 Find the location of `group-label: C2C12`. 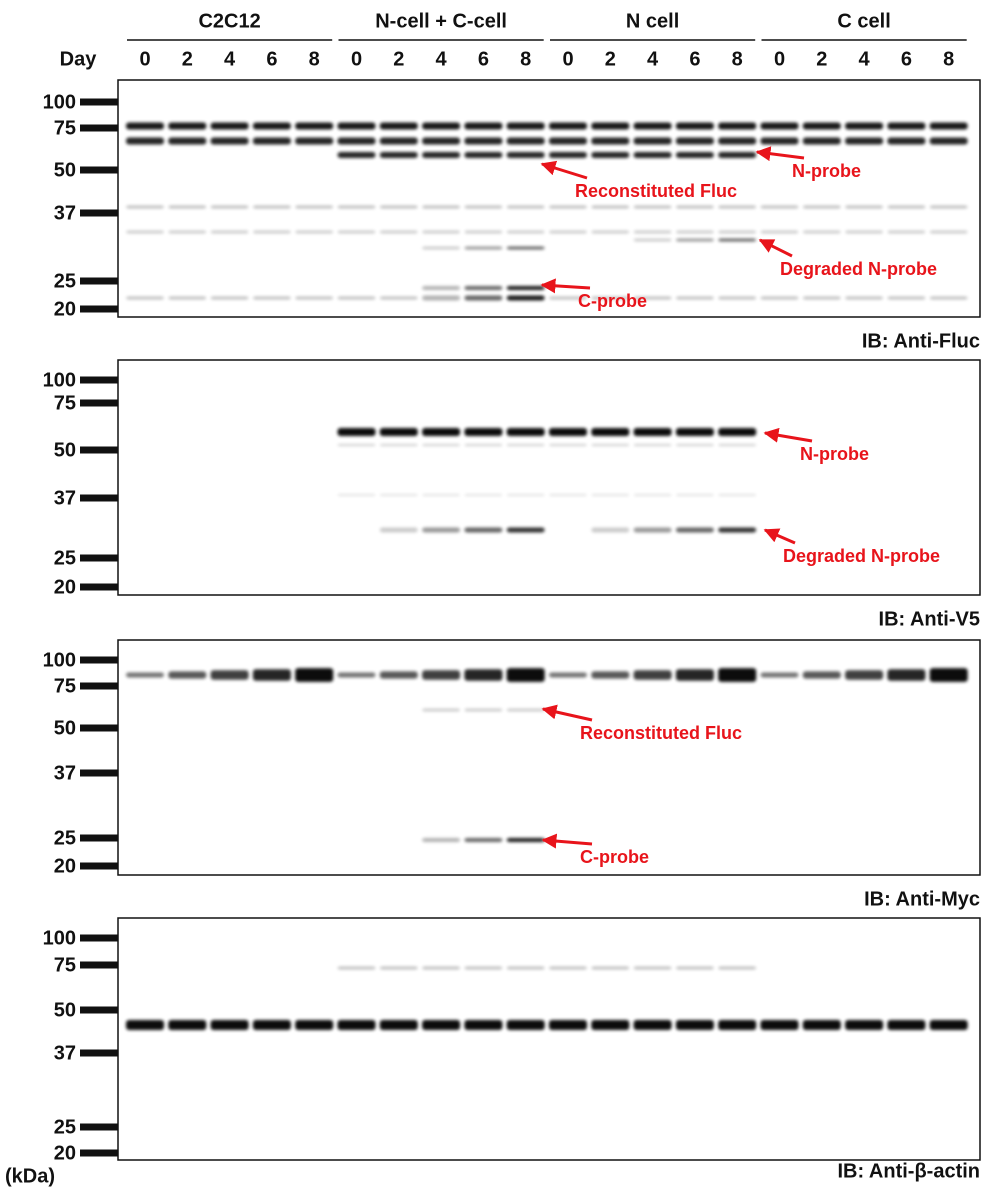

group-label: C2C12 is located at coordinates (229, 21).